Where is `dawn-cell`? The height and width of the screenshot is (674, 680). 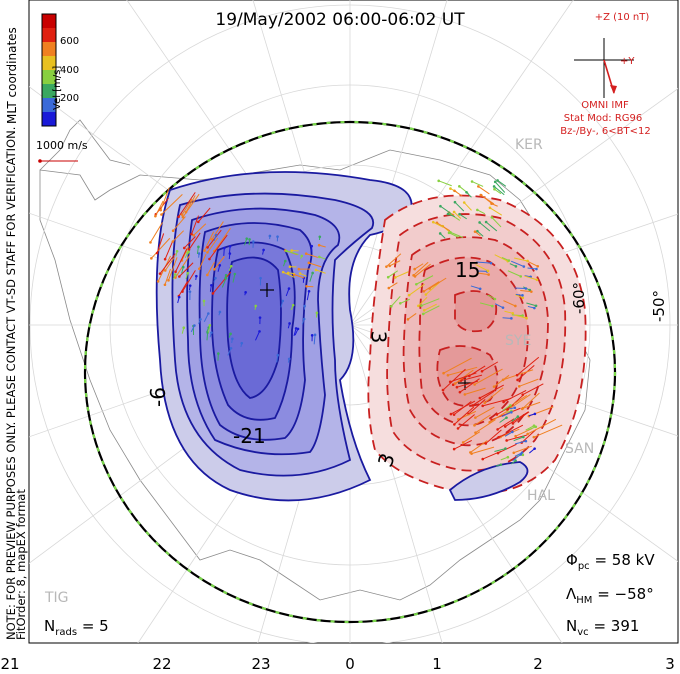
dawn-cell is located at coordinates (477, 344).